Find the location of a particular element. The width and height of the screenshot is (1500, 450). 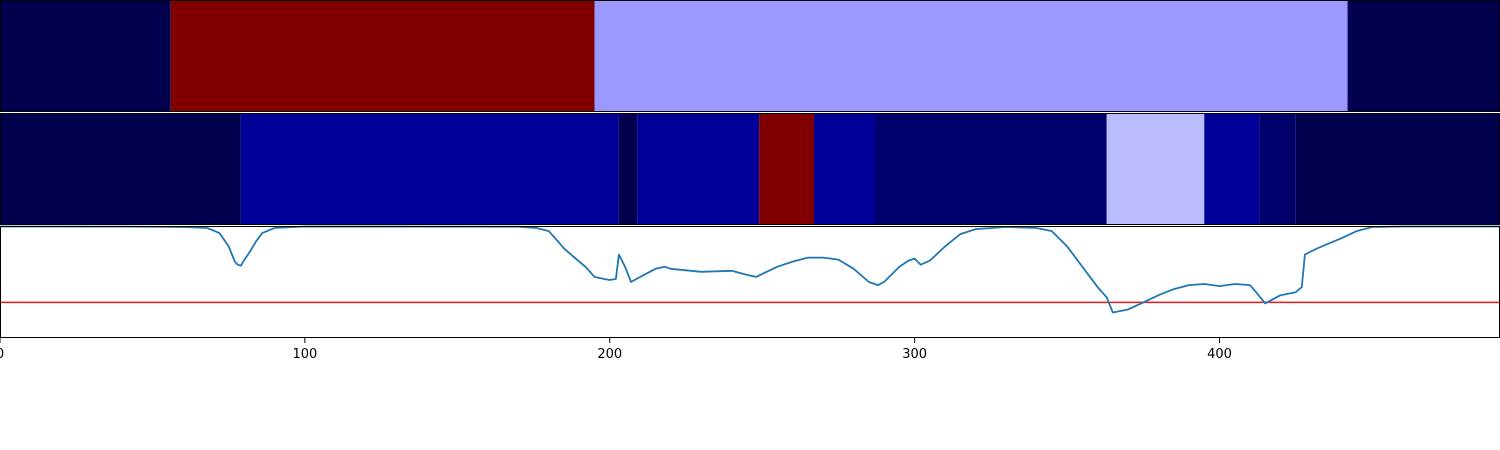

x-tick-label-2: 200 is located at coordinates (609, 354).